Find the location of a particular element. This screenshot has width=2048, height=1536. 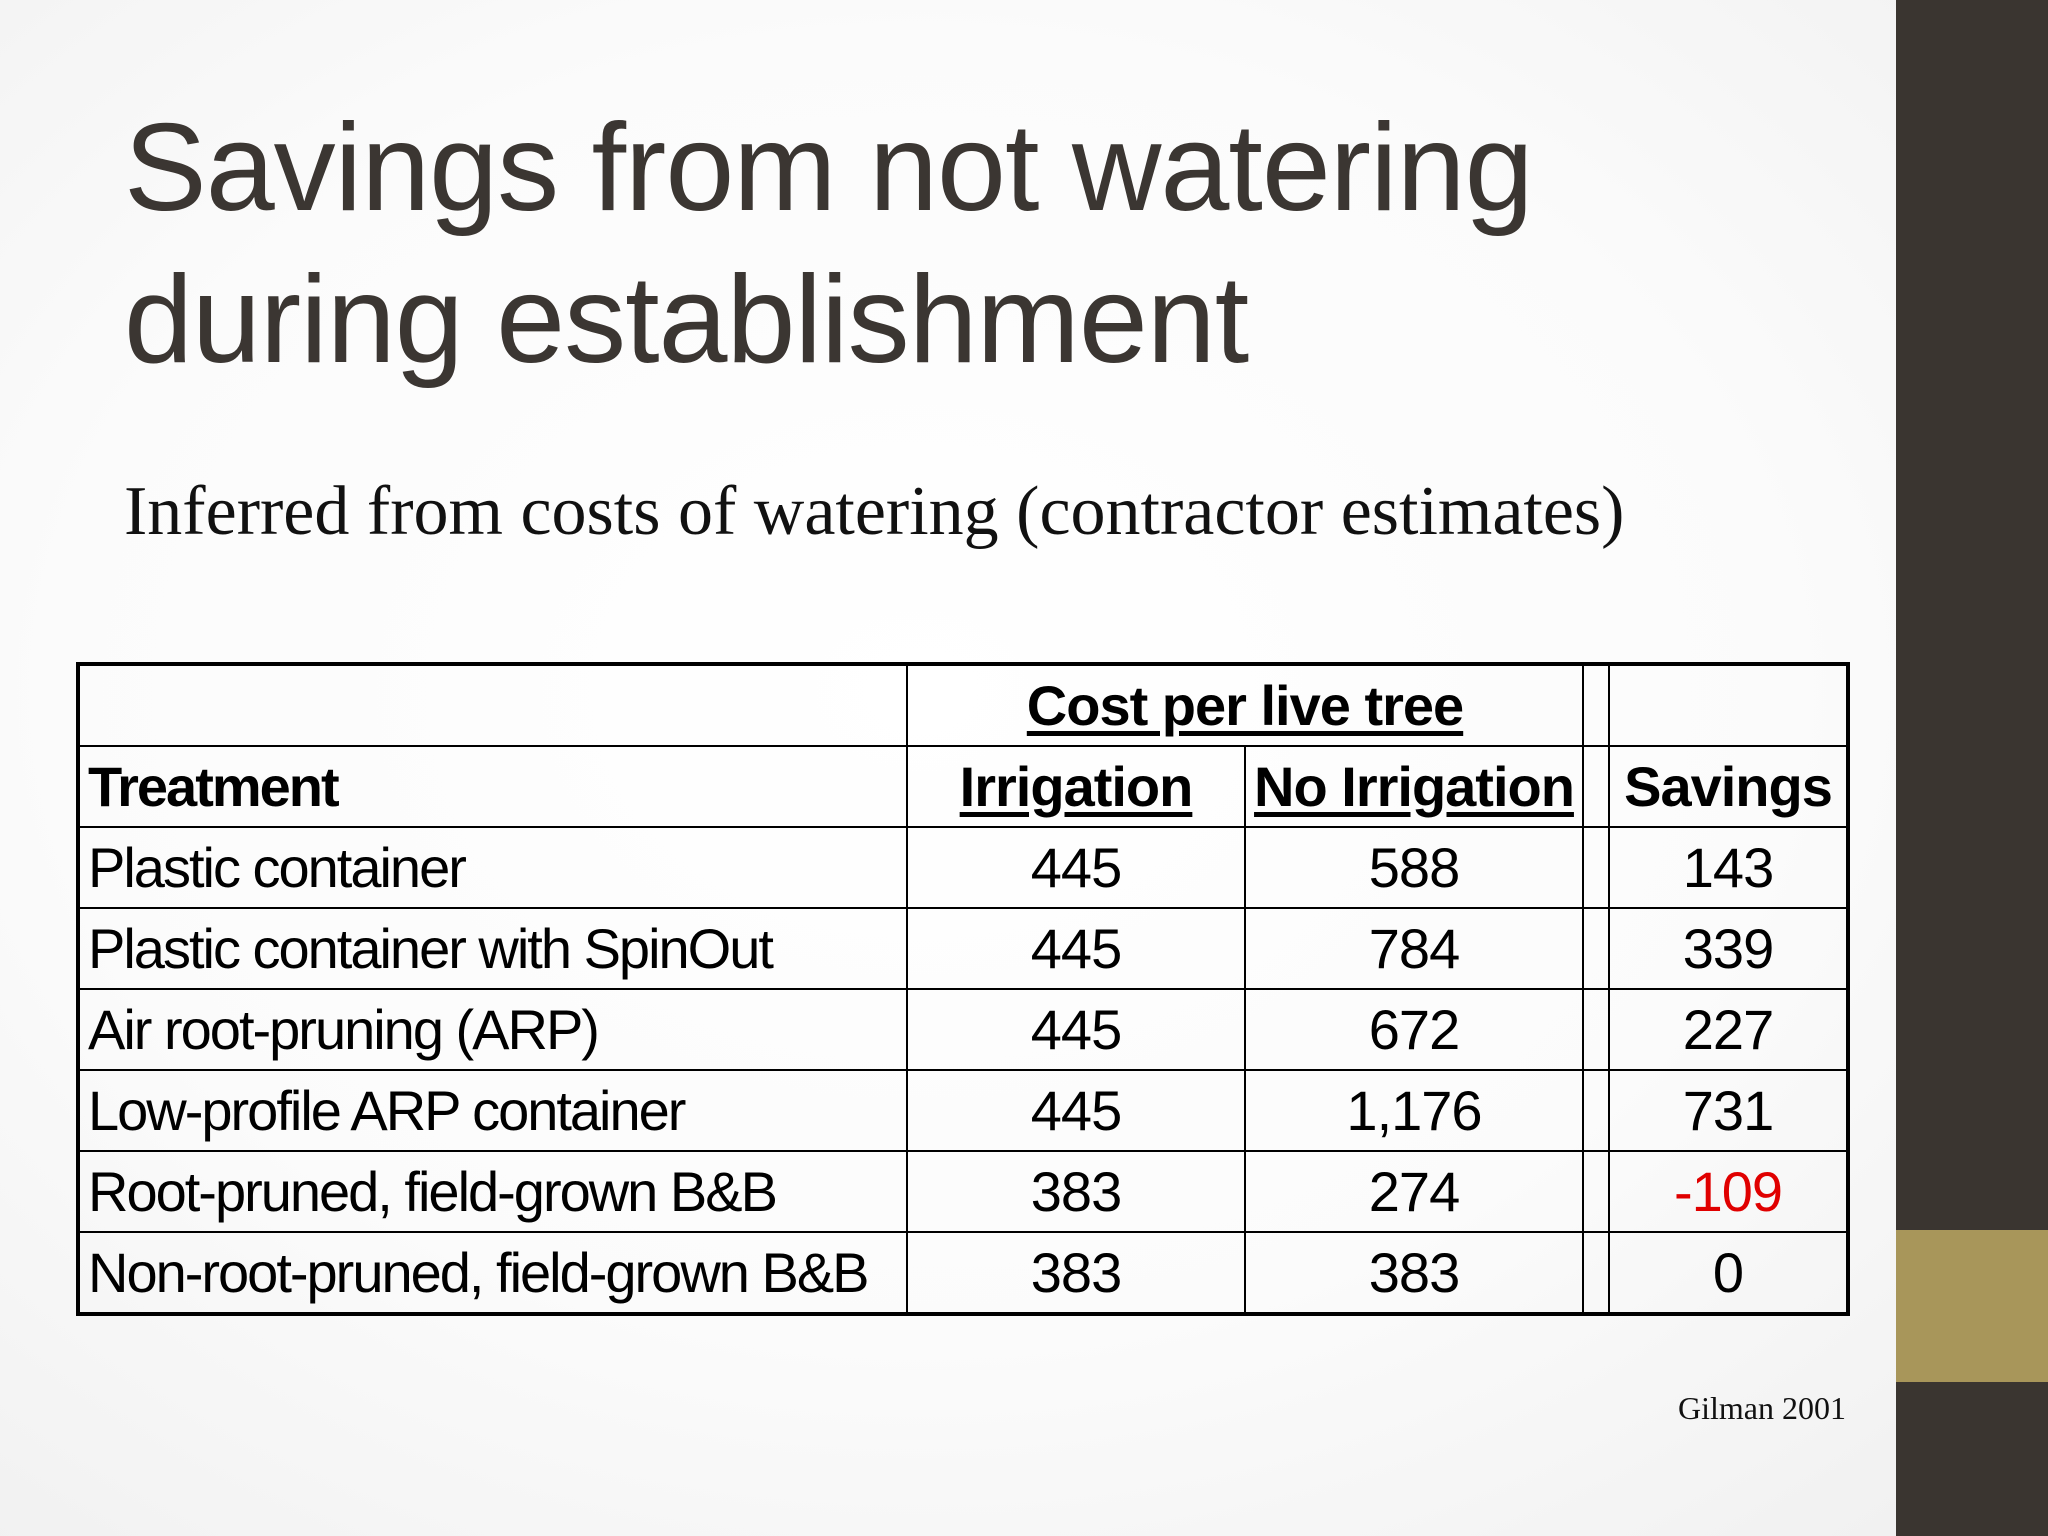

group-header-label: Cost per live tree is located at coordinates (1245, 705).